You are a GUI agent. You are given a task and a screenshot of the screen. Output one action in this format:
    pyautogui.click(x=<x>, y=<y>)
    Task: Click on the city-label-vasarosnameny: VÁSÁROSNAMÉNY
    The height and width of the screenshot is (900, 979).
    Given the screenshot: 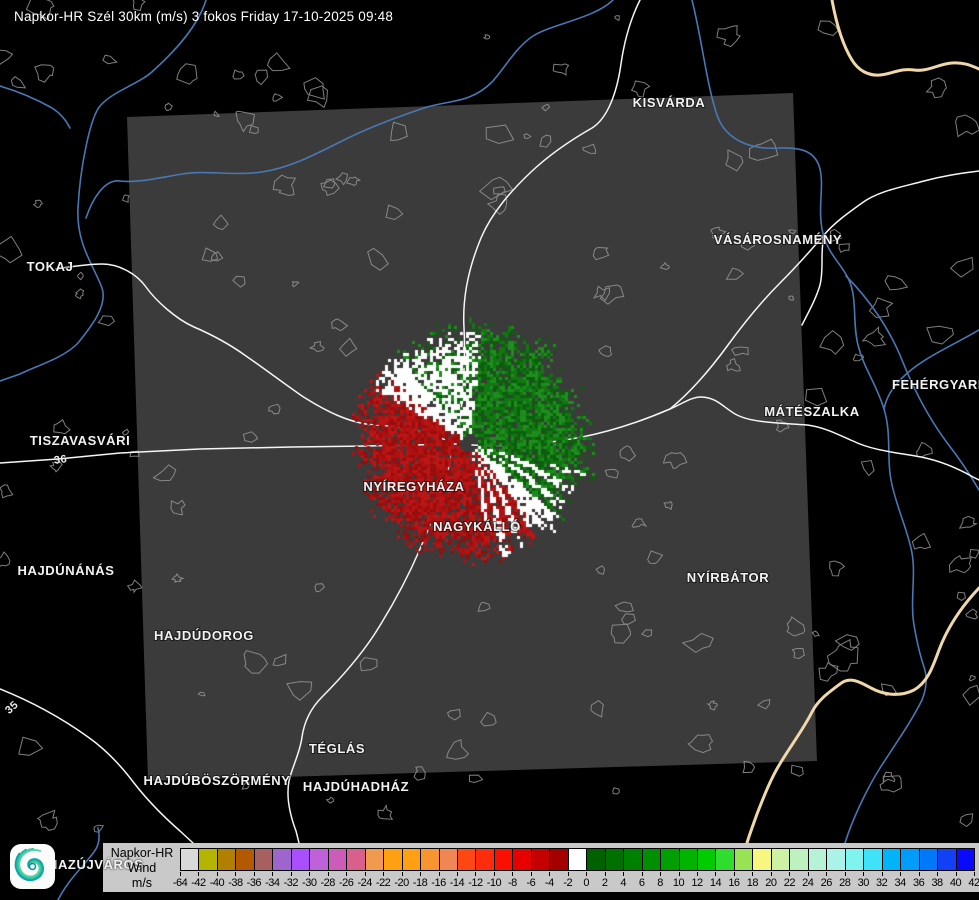 What is the action you would take?
    pyautogui.click(x=778, y=239)
    